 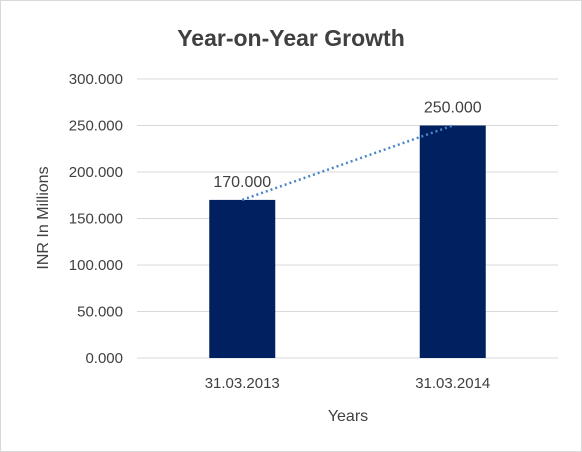 What do you see at coordinates (96, 172) in the screenshot?
I see `y-tick-label: 200.000` at bounding box center [96, 172].